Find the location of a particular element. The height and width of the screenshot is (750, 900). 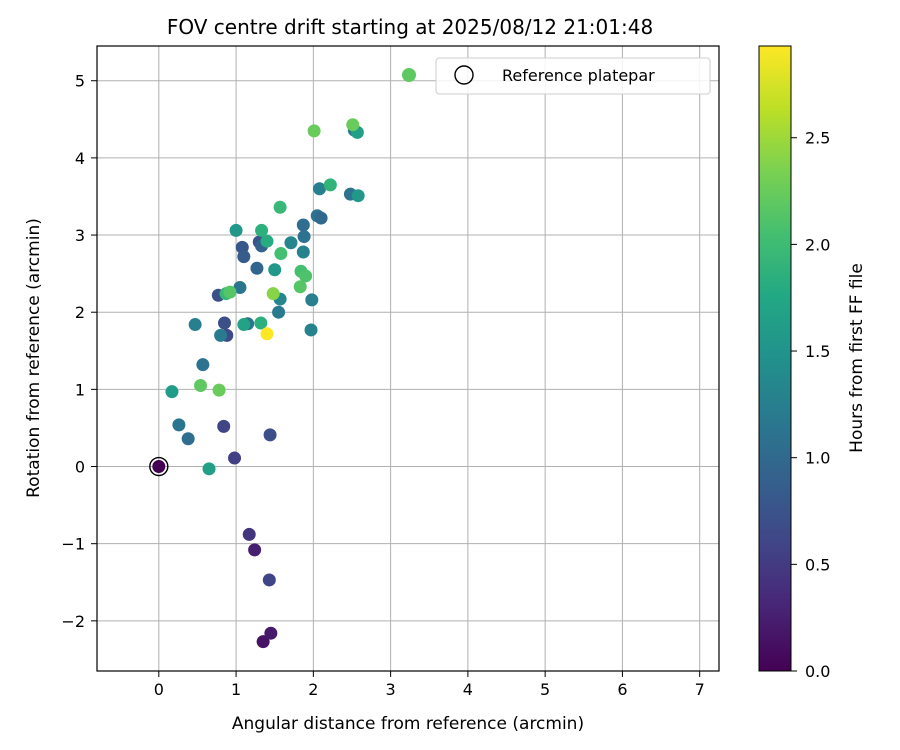

y-axis-ticks: −2 −1 0 1 2 3 4 5 is located at coordinates (79, 351).